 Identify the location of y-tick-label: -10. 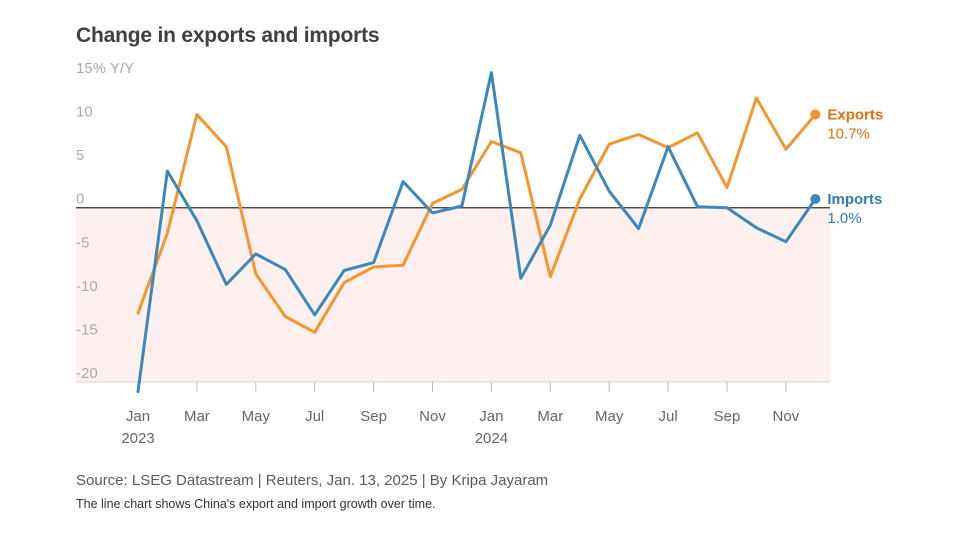
(87, 286).